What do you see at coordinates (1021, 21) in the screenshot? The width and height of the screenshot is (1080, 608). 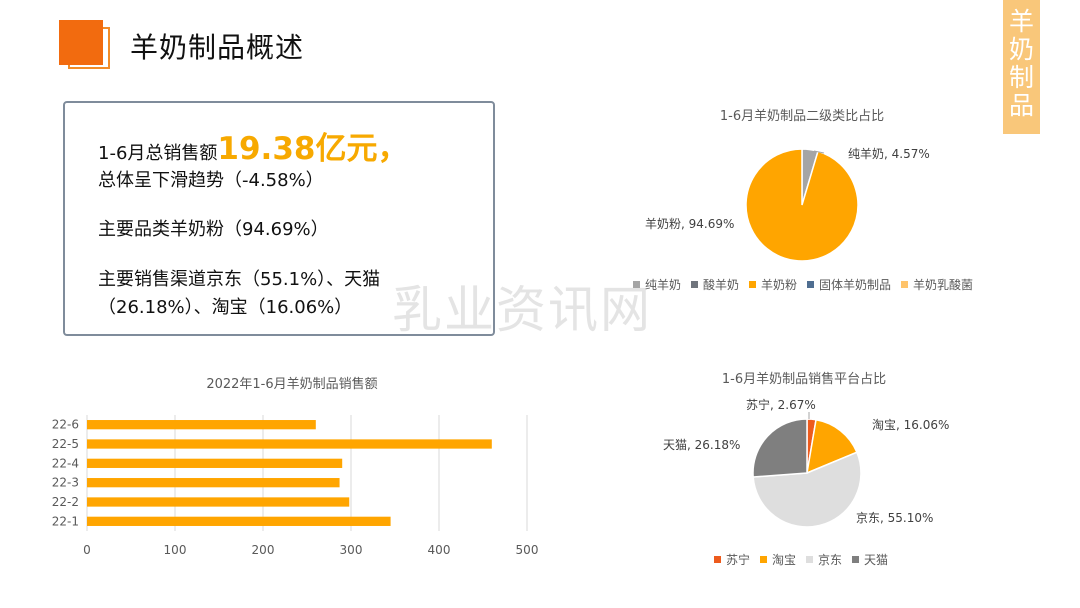 I see `side-tab-char: 羊` at bounding box center [1021, 21].